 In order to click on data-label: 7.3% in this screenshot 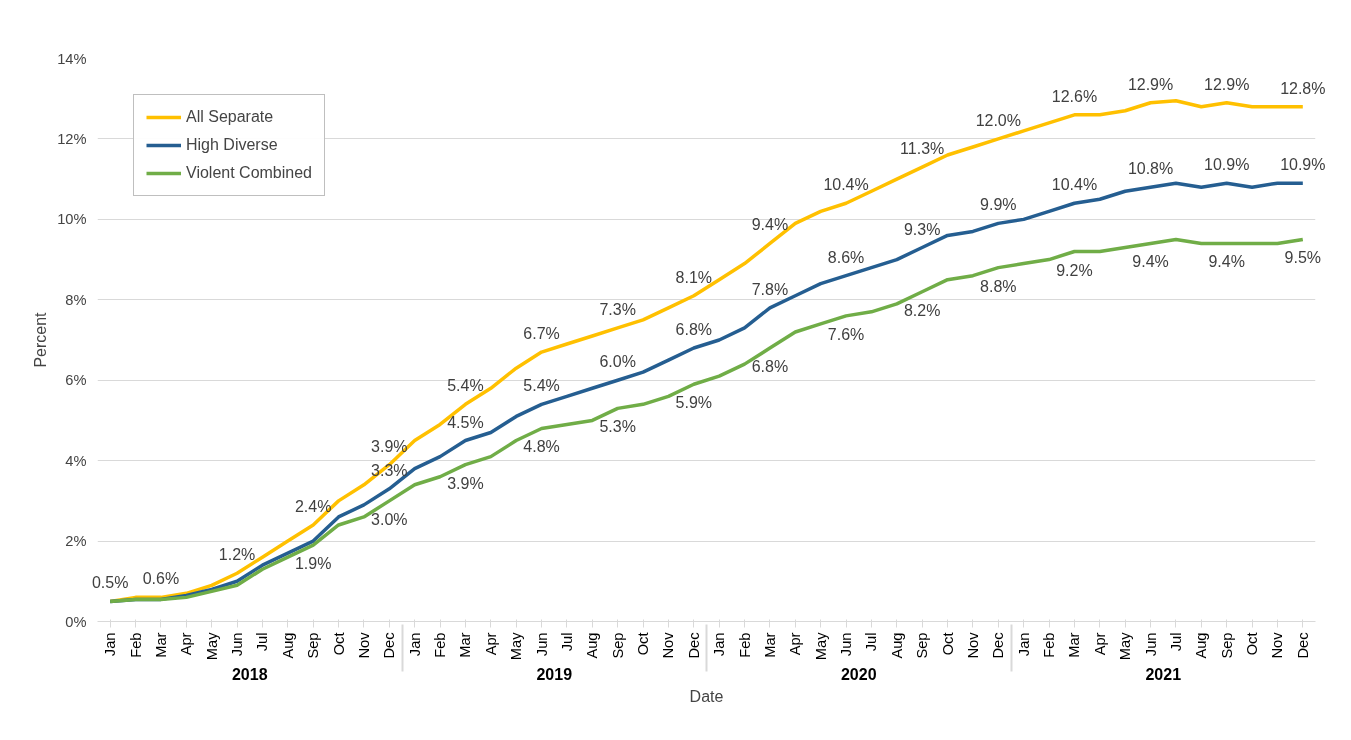, I will do `click(617, 309)`.